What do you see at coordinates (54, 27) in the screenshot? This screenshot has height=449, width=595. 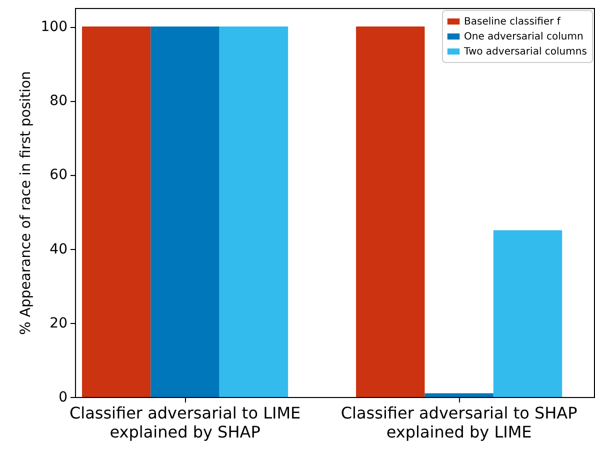 I see `y-tick-label: 100` at bounding box center [54, 27].